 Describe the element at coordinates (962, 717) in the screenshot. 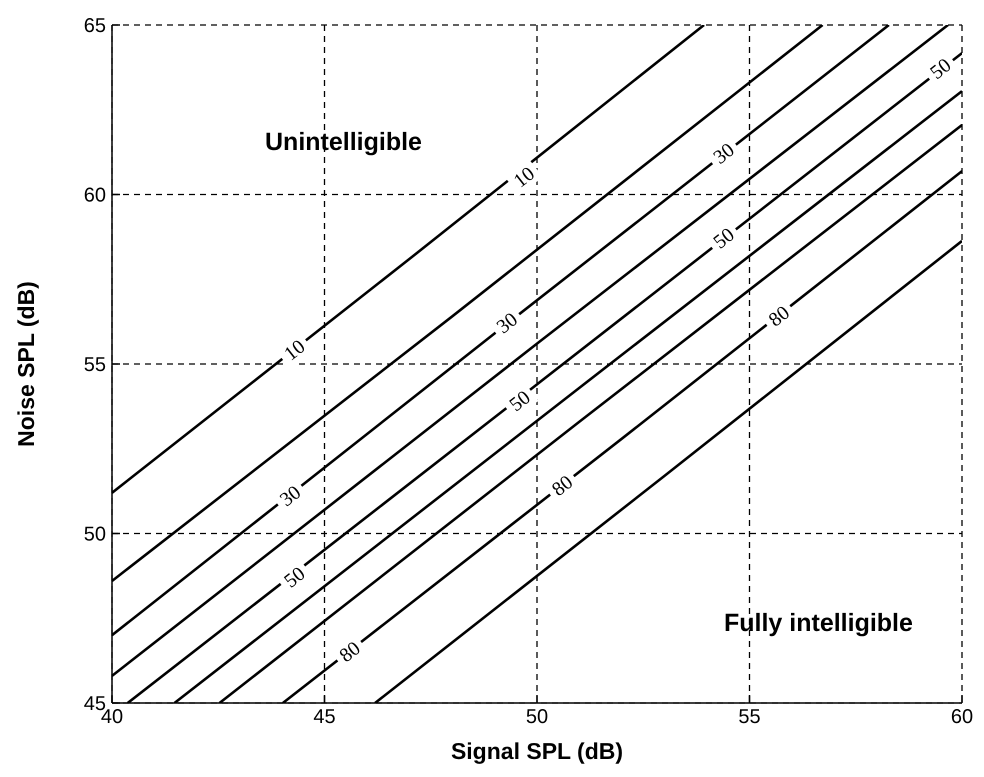

I see `x-tick-label: 60` at that location.